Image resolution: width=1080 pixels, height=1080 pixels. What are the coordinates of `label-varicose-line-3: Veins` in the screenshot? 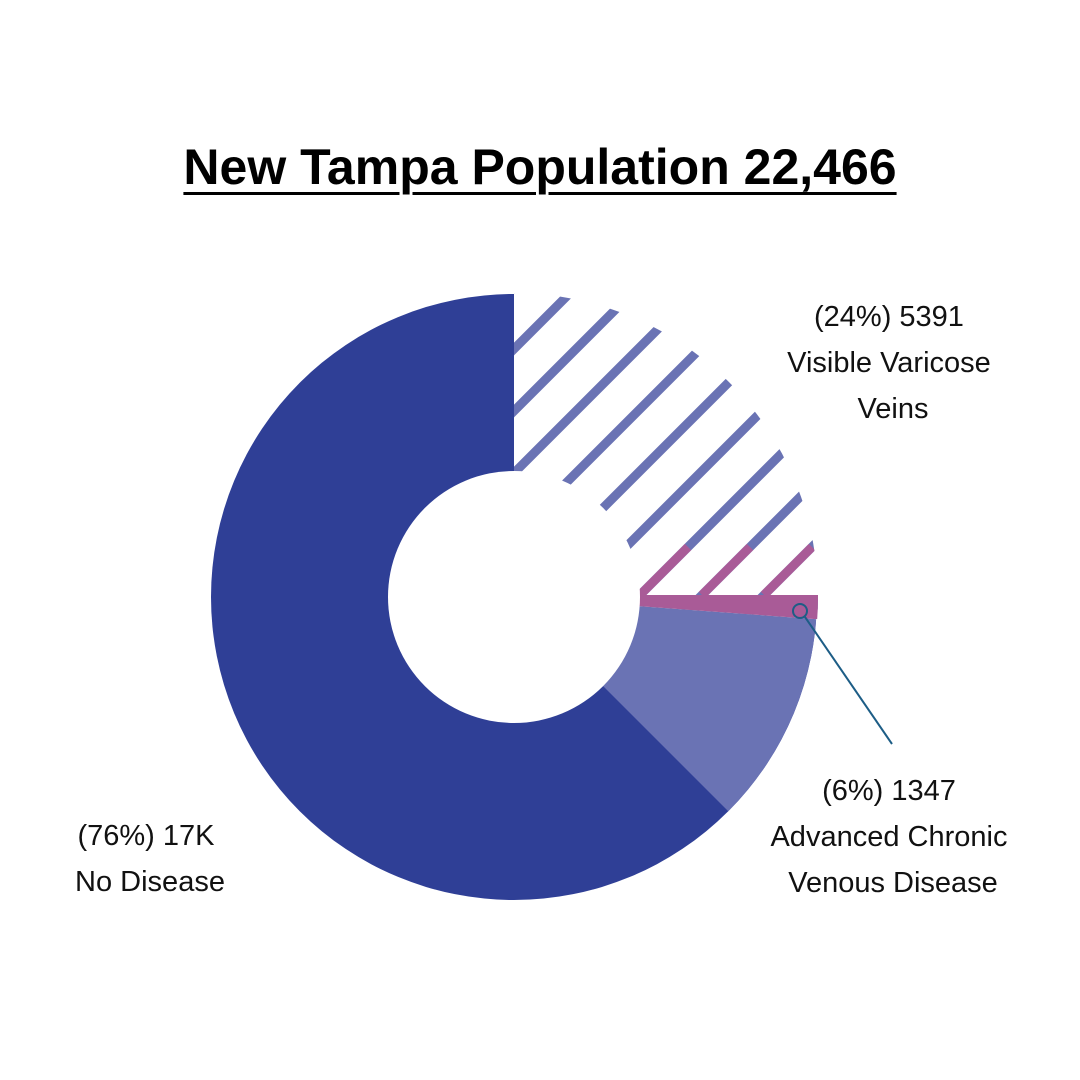 It's located at (893, 409).